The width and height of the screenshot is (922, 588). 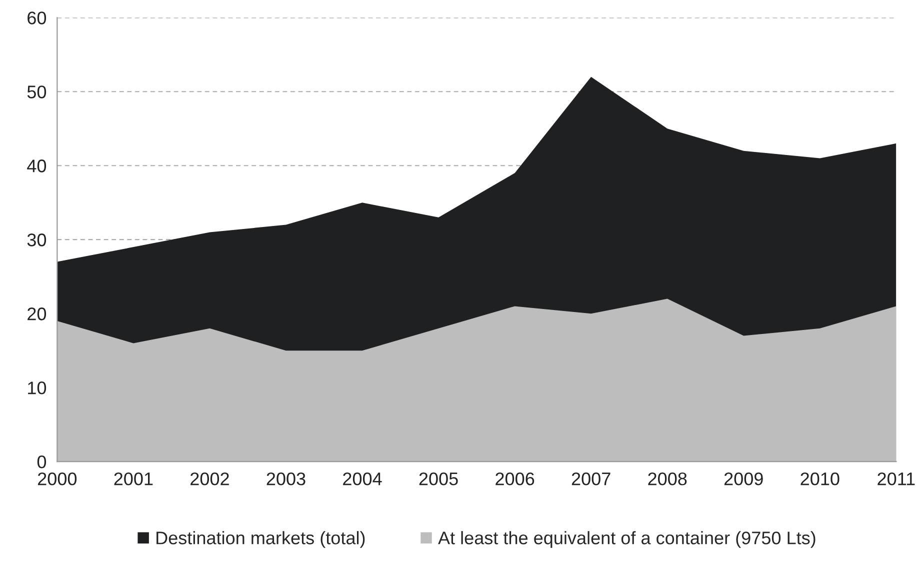 What do you see at coordinates (41, 462) in the screenshot?
I see `y-tick-label: 0` at bounding box center [41, 462].